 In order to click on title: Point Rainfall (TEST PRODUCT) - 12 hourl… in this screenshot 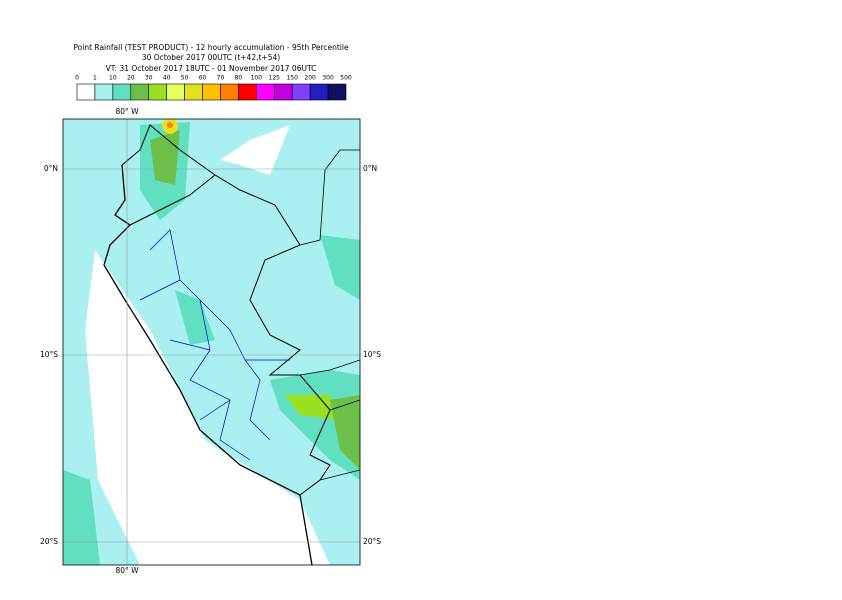, I will do `click(211, 47)`.